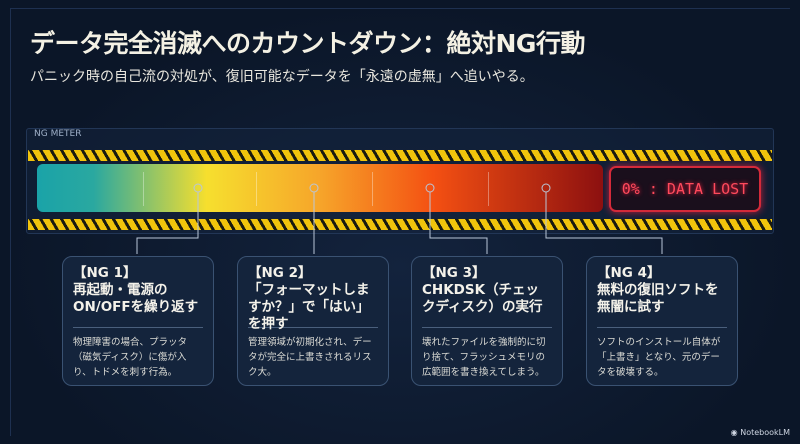 The height and width of the screenshot is (444, 800). I want to click on card-title: CHKDSK（チェックディスク）の実行, so click(482, 298).